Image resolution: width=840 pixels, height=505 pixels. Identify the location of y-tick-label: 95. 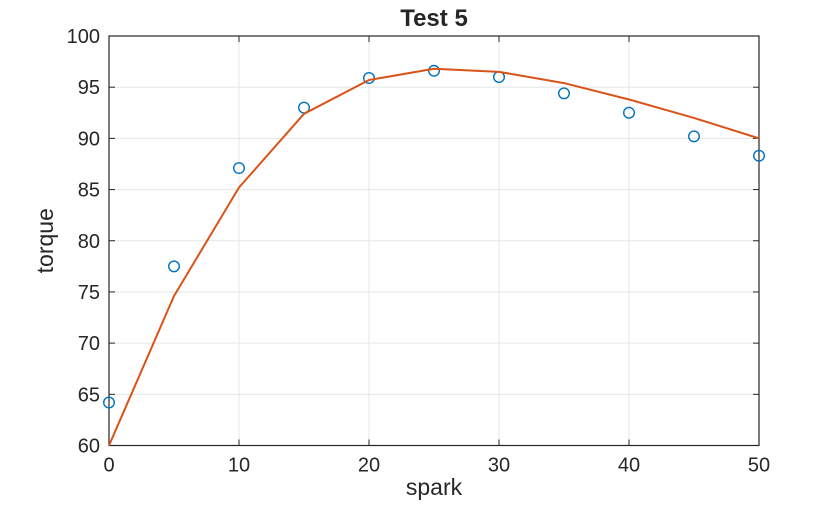
(89, 88).